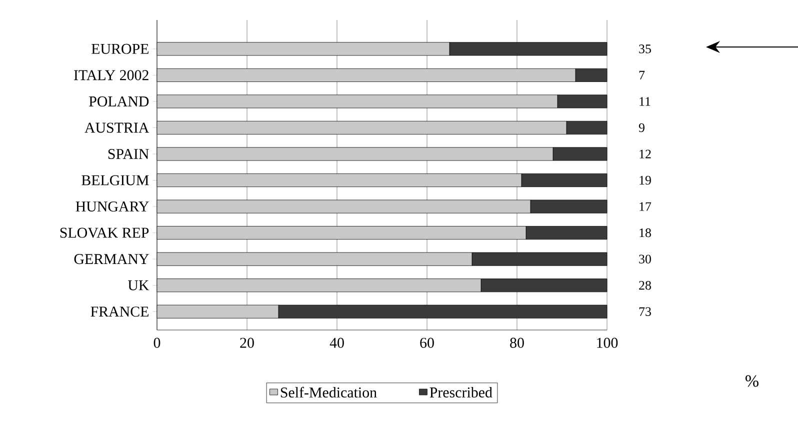  I want to click on y-tick-label: GERMANY, so click(111, 259).